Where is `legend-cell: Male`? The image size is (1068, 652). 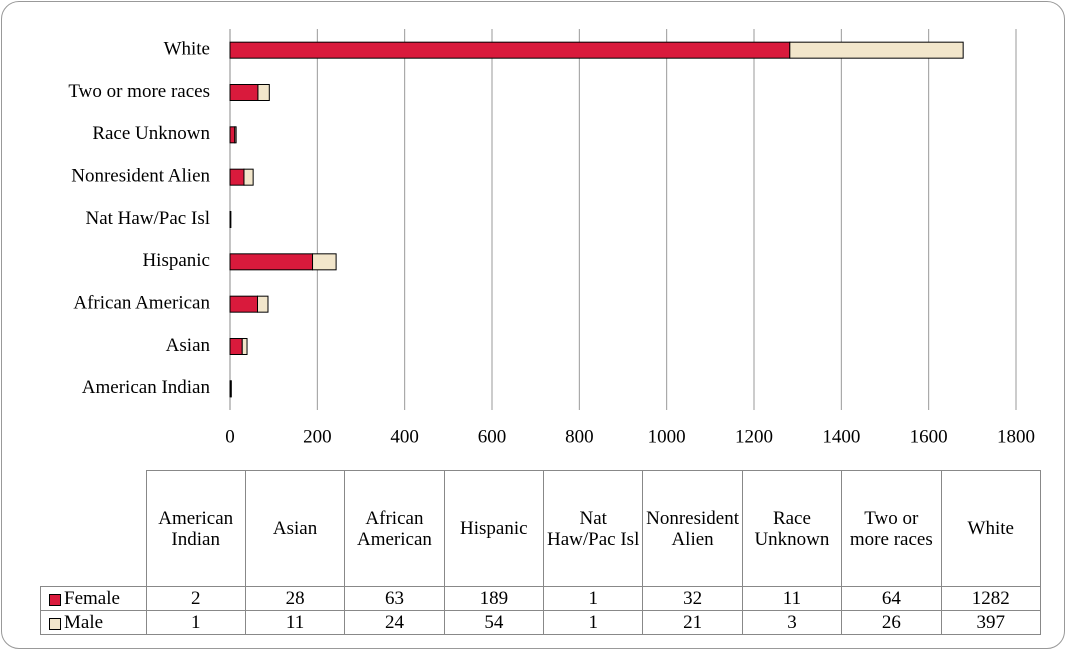 legend-cell: Male is located at coordinates (93, 622).